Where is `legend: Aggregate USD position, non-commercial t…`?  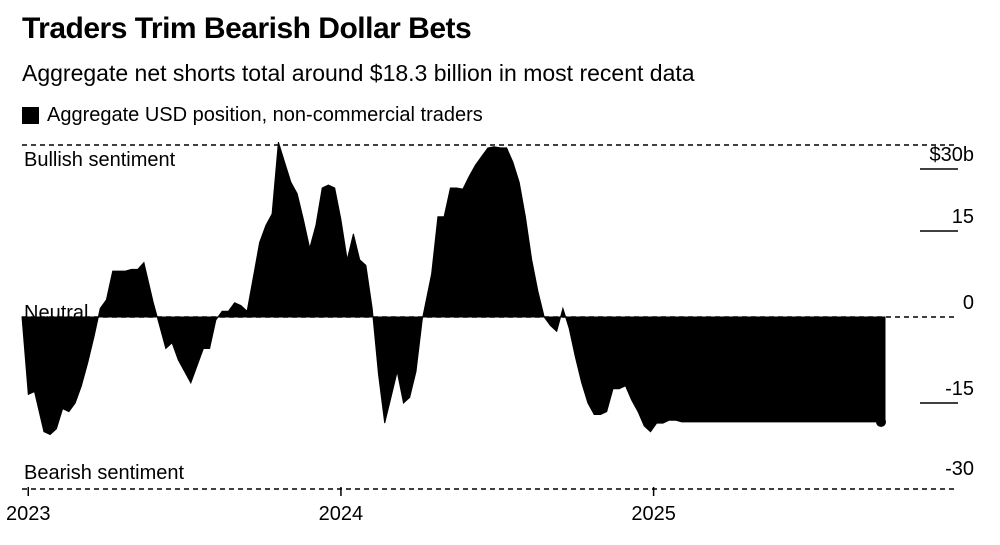 legend: Aggregate USD position, non-commercial t… is located at coordinates (252, 115).